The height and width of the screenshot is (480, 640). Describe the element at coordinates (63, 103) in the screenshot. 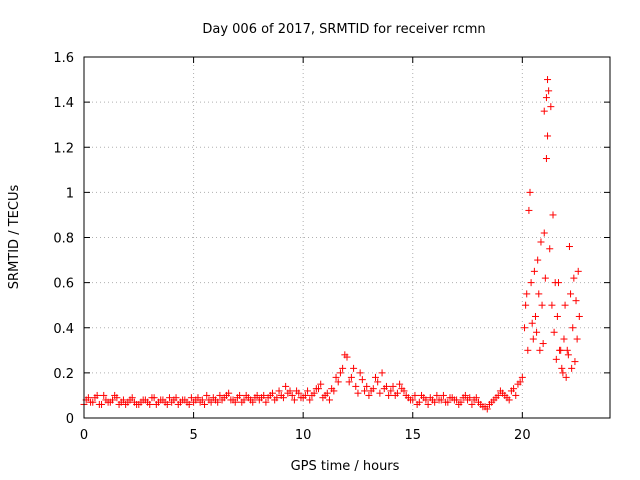

I see `y-tick-label: 1.4` at that location.